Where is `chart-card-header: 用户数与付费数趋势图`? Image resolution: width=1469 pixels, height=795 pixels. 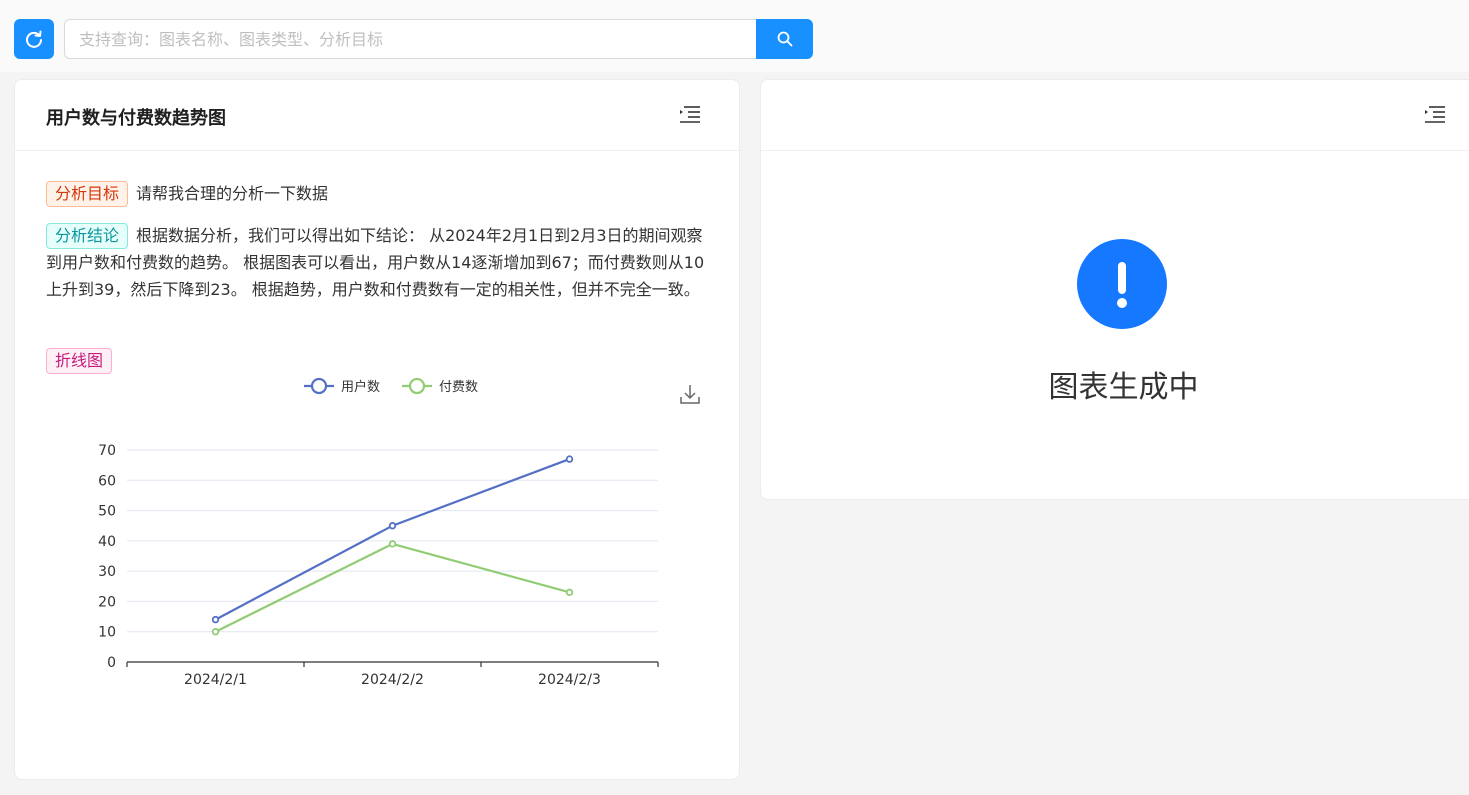
chart-card-header: 用户数与付费数趋势图 is located at coordinates (377, 115).